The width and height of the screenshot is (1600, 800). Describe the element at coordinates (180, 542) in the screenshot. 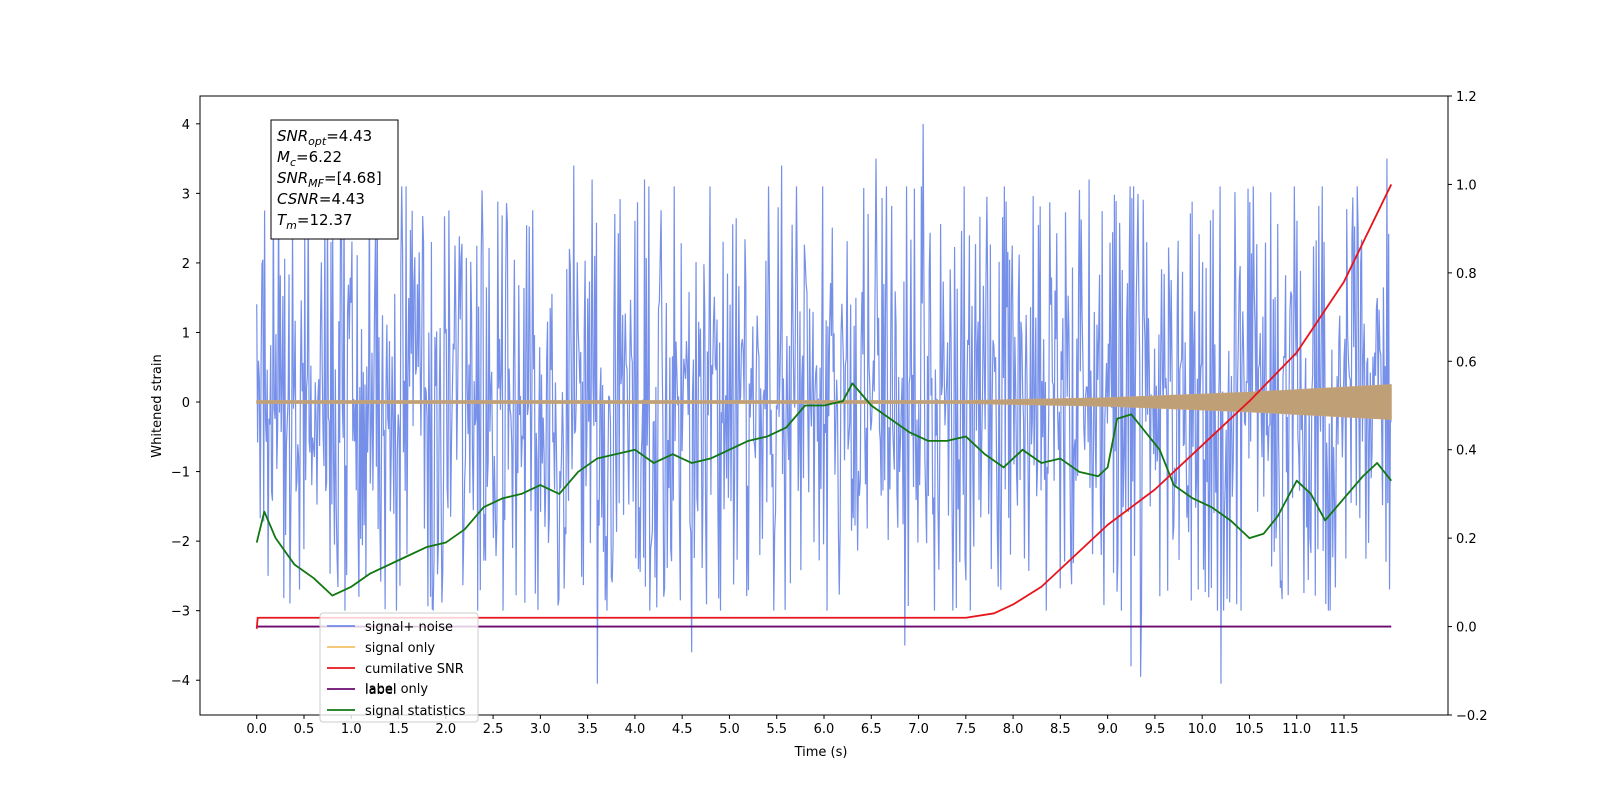

I see `y-tick-label: −2` at that location.